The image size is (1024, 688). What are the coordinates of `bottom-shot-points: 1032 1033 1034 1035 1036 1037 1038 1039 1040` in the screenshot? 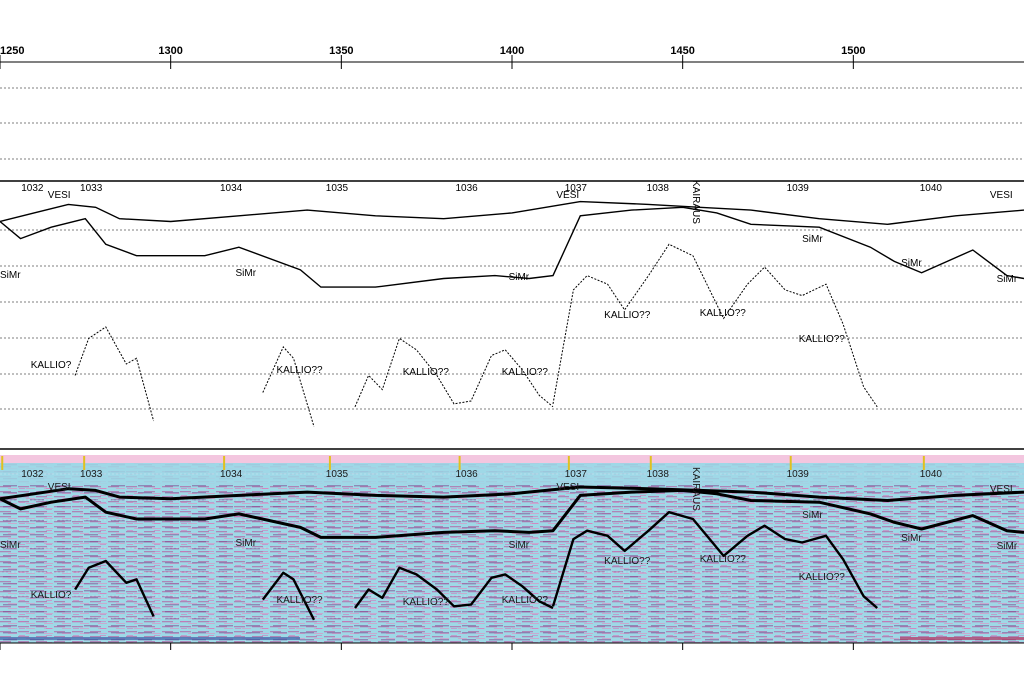 It's located at (472, 468).